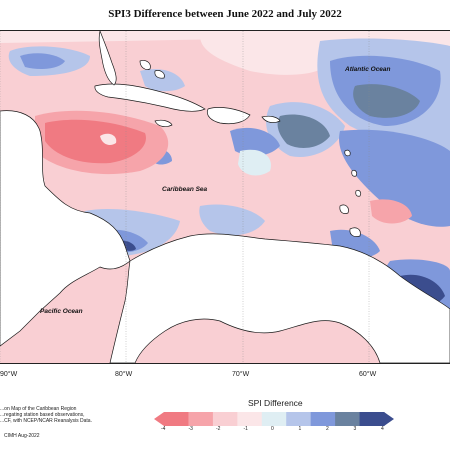  Describe the element at coordinates (382, 429) in the screenshot. I see `legend-tick-label: 4` at that location.